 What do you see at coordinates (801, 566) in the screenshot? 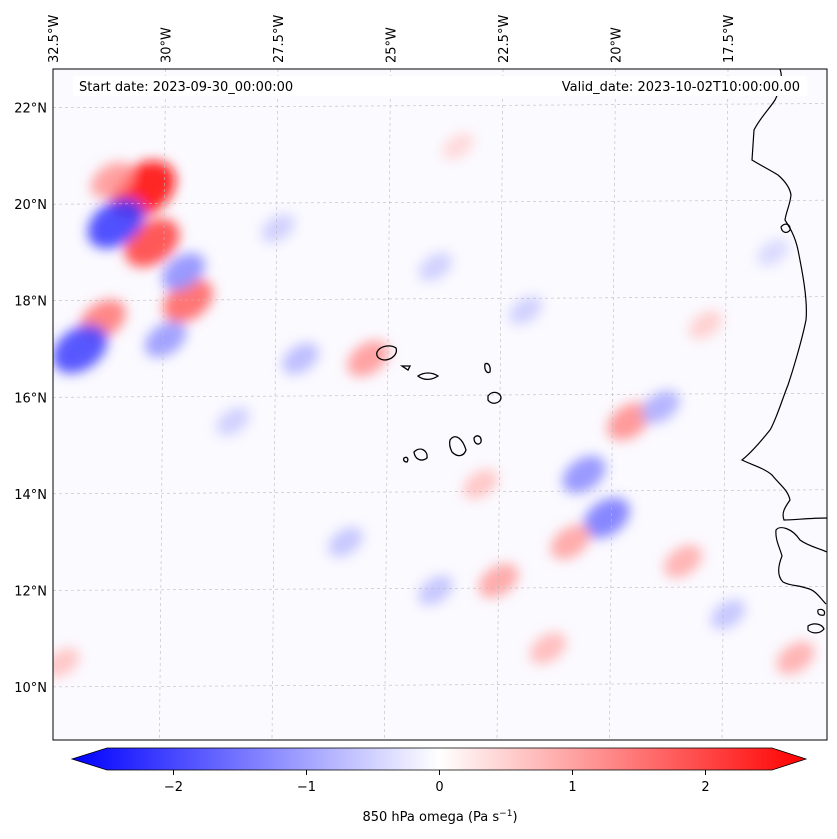
I see `guinea-coastline` at bounding box center [801, 566].